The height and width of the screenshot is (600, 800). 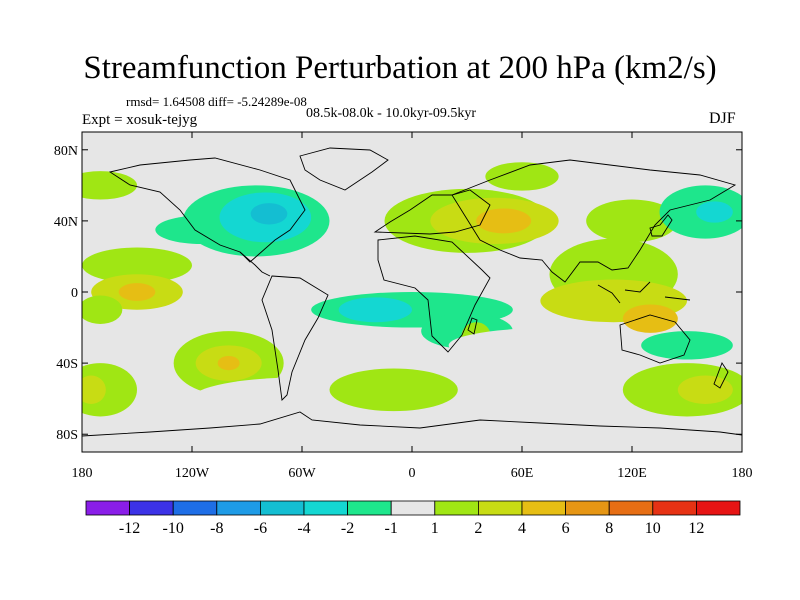 I want to click on y-tick-label-2: 0, so click(x=74, y=293).